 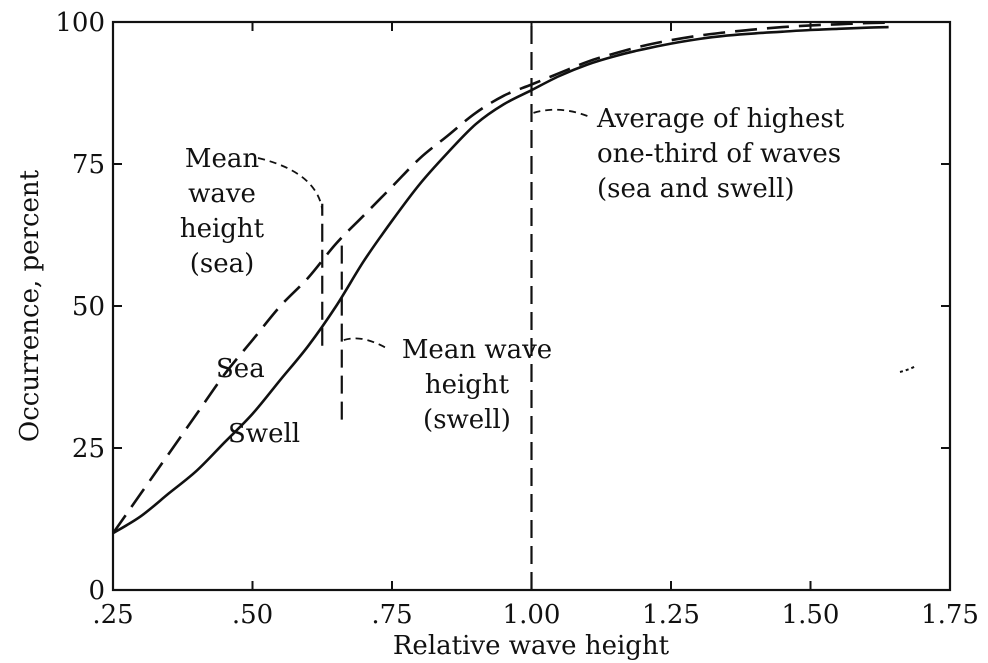 What do you see at coordinates (467, 420) in the screenshot?
I see `annotation-mean-swell-line-3: (swell)` at bounding box center [467, 420].